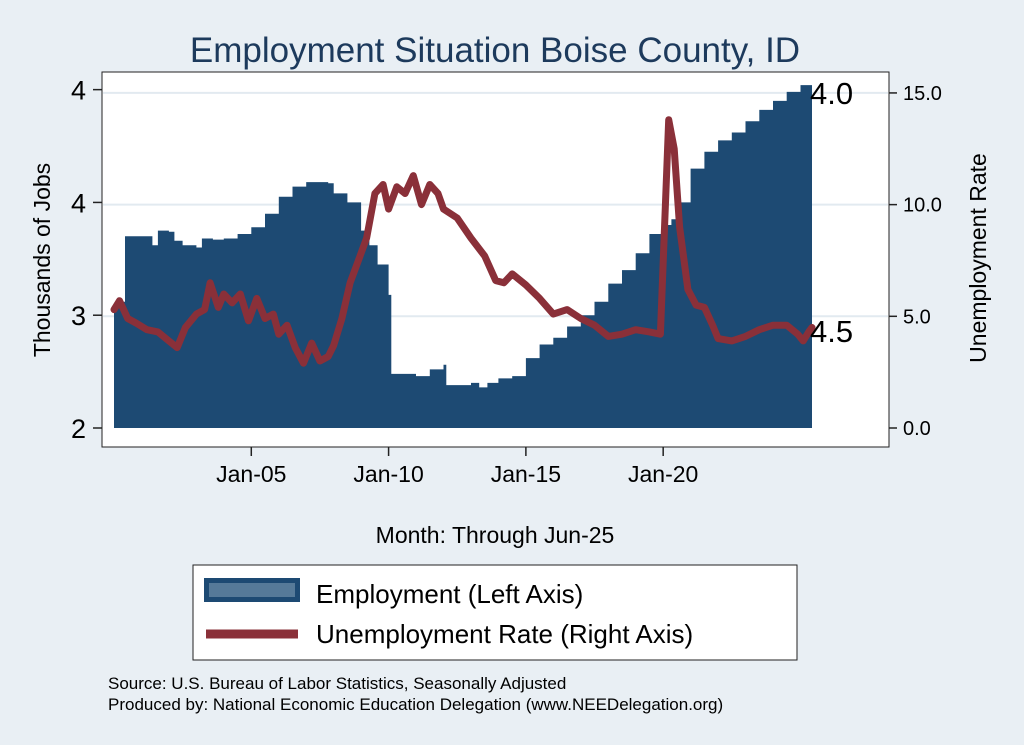 This screenshot has height=745, width=1024. I want to click on left-tick-label-0: 2, so click(78, 429).